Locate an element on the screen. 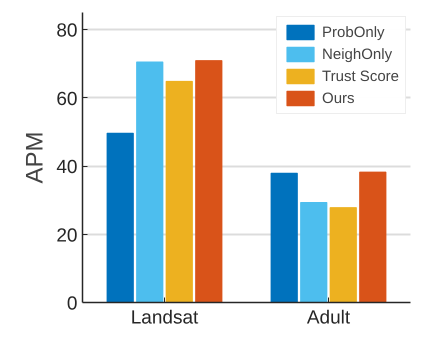 The image size is (423, 345). legend-label: ProbOnly is located at coordinates (353, 32).